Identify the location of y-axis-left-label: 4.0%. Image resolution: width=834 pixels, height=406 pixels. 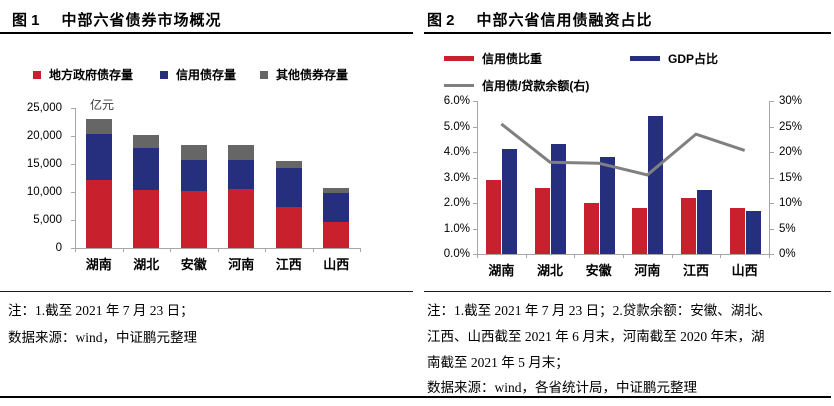
(456, 152).